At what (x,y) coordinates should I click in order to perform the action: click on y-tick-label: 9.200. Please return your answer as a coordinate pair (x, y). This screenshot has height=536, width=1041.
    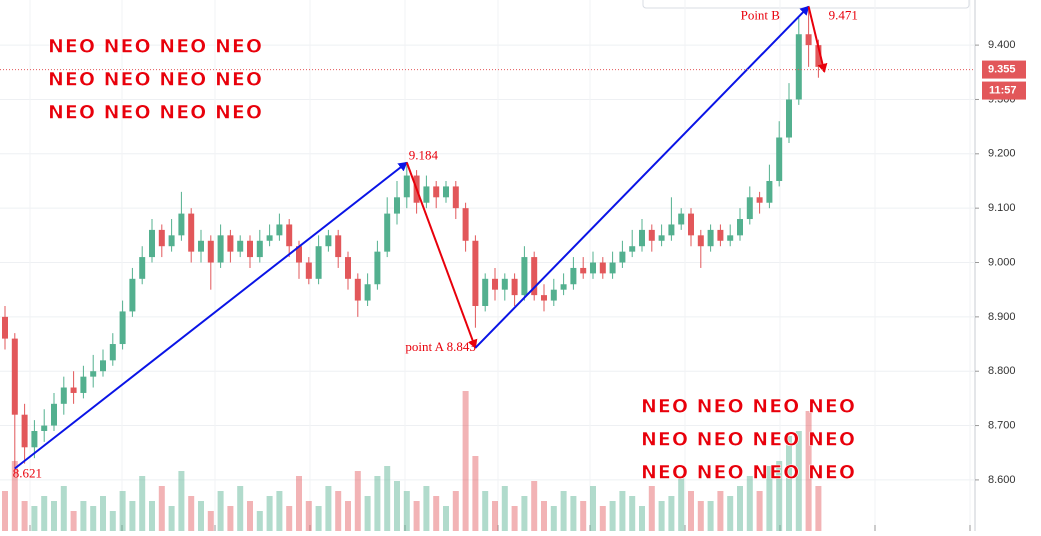
    Looking at the image, I should click on (1002, 154).